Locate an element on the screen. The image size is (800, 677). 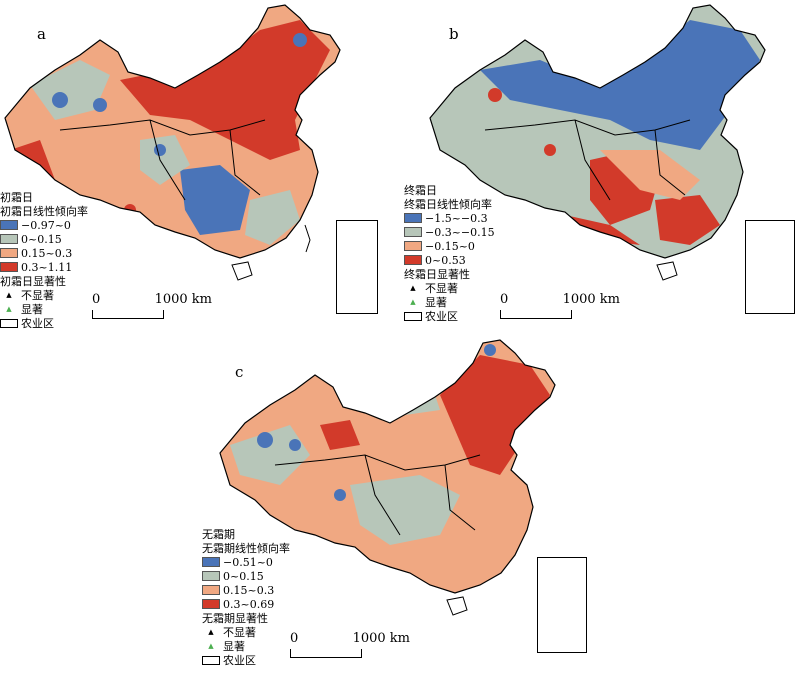
legend-title: 初霜日 is located at coordinates (16, 197).